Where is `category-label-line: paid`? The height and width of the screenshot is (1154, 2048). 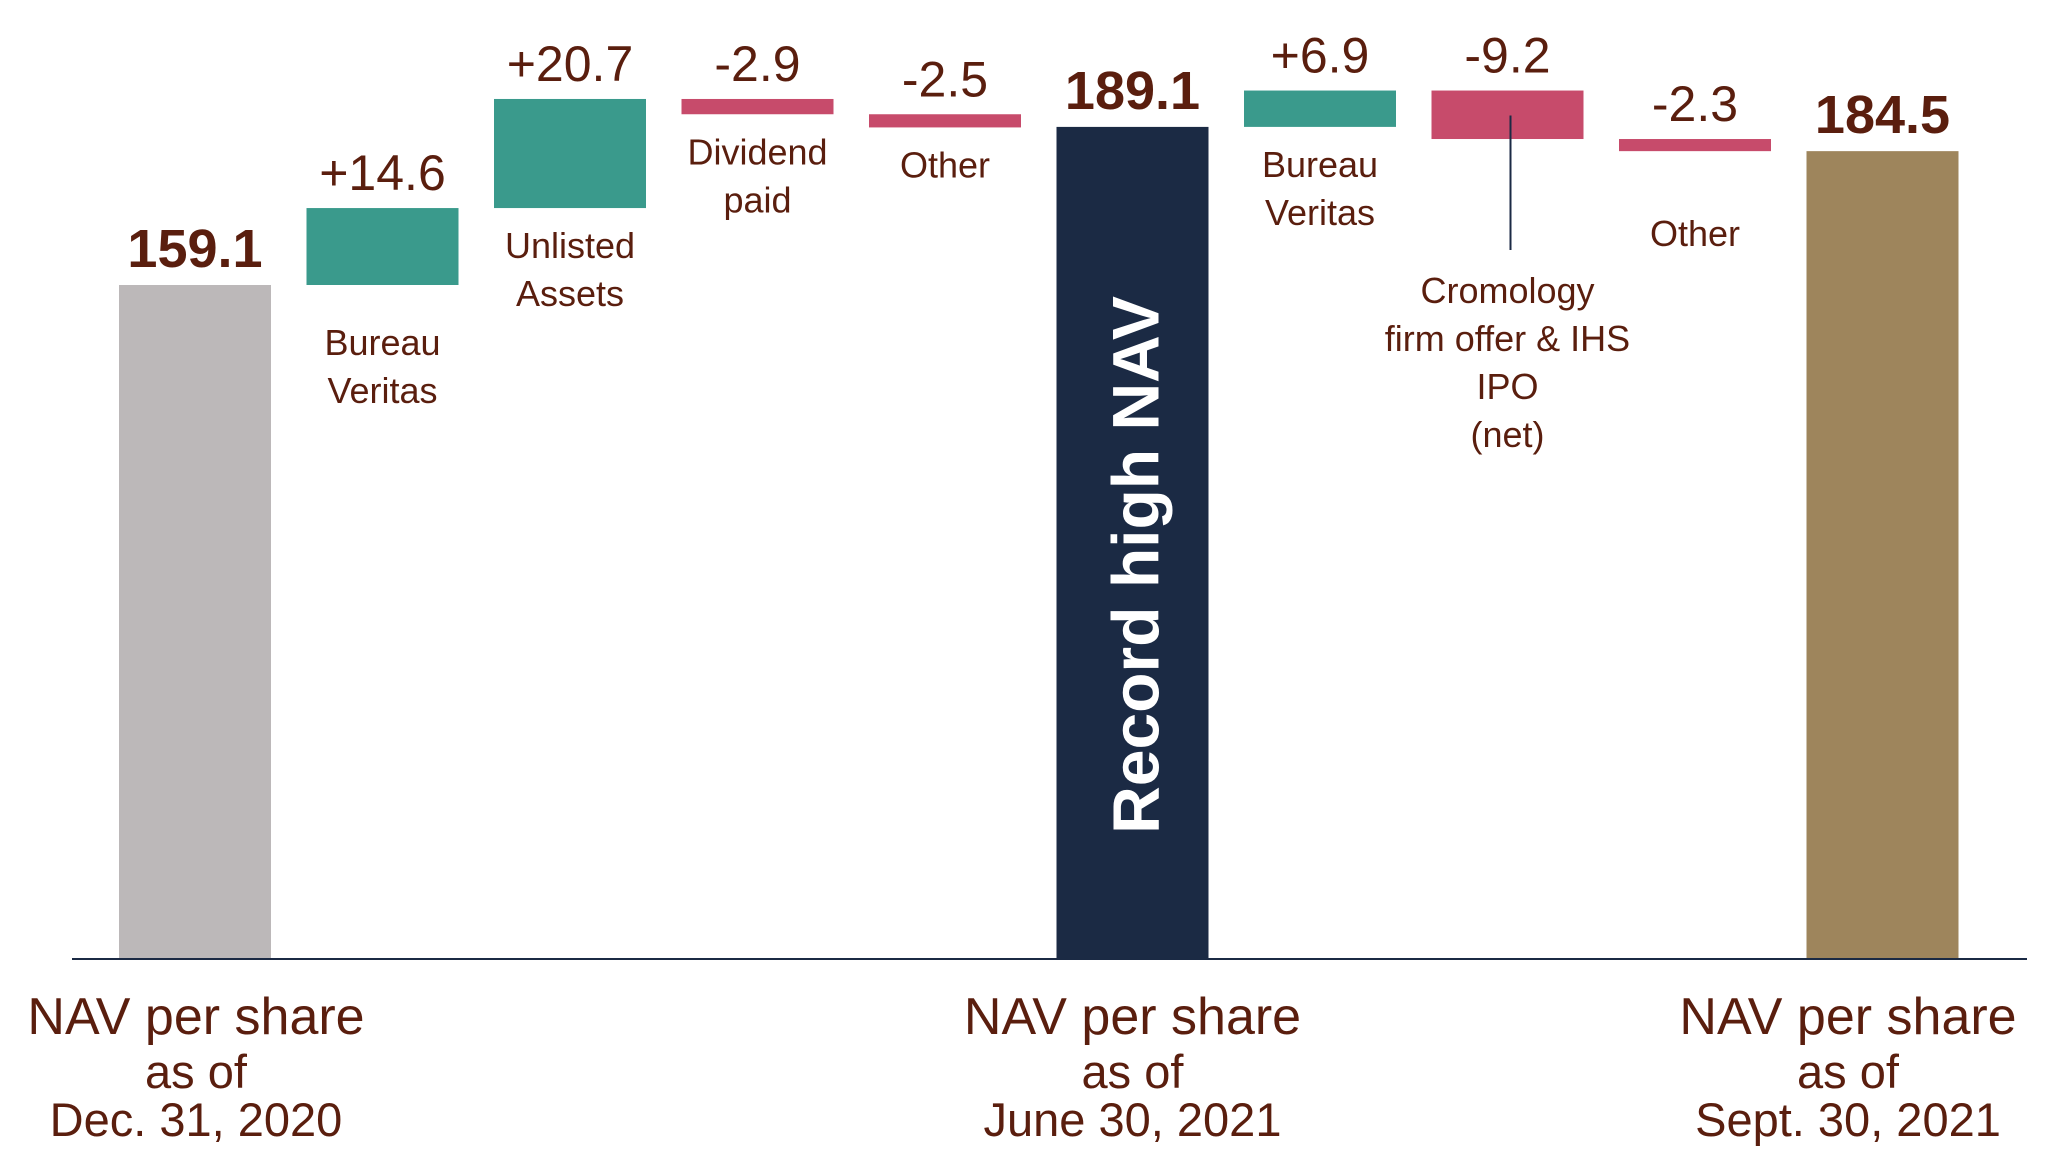
category-label-line: paid is located at coordinates (757, 199).